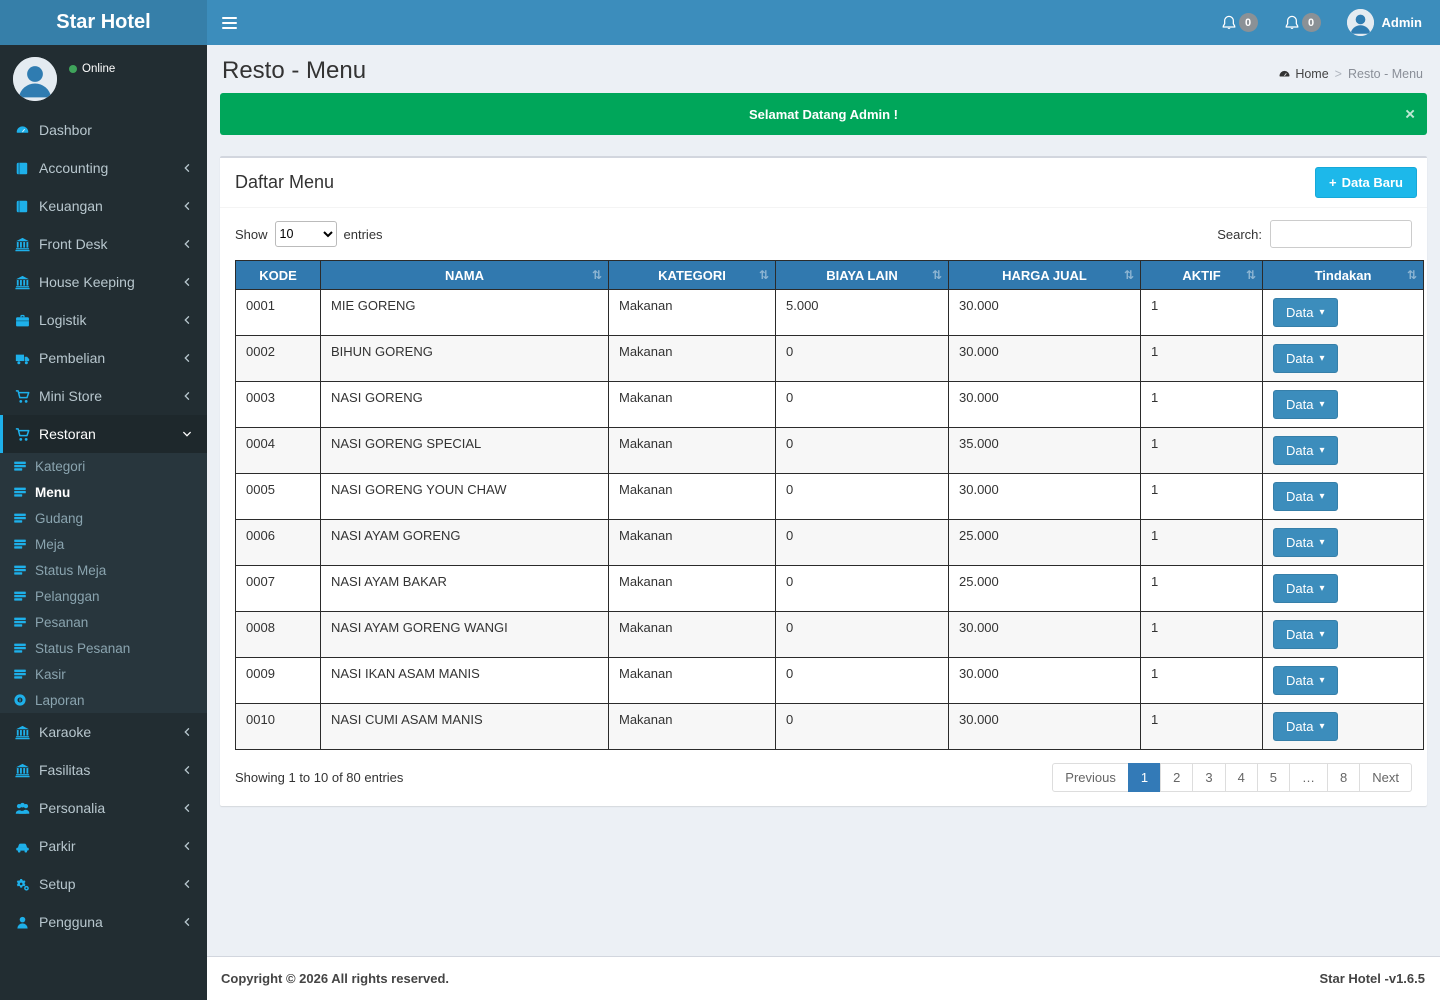  Describe the element at coordinates (103, 648) in the screenshot. I see `sidebar-subitem-status-pesanan: Status Pesanan` at that location.